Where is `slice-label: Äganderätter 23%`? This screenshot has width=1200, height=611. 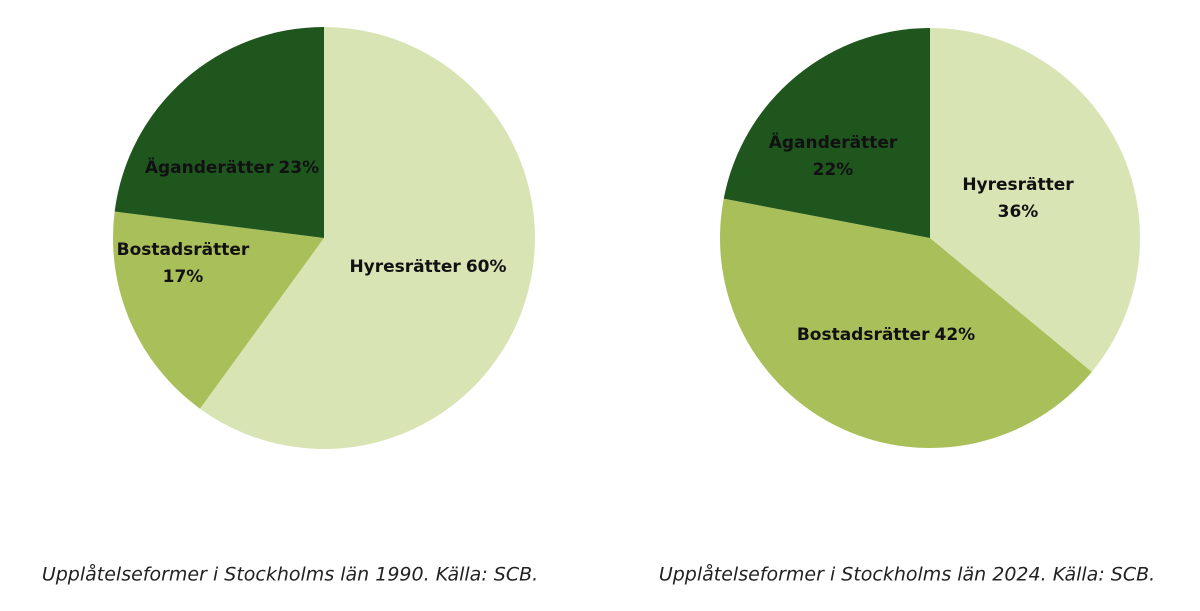
slice-label: Äganderätter 23% is located at coordinates (232, 167).